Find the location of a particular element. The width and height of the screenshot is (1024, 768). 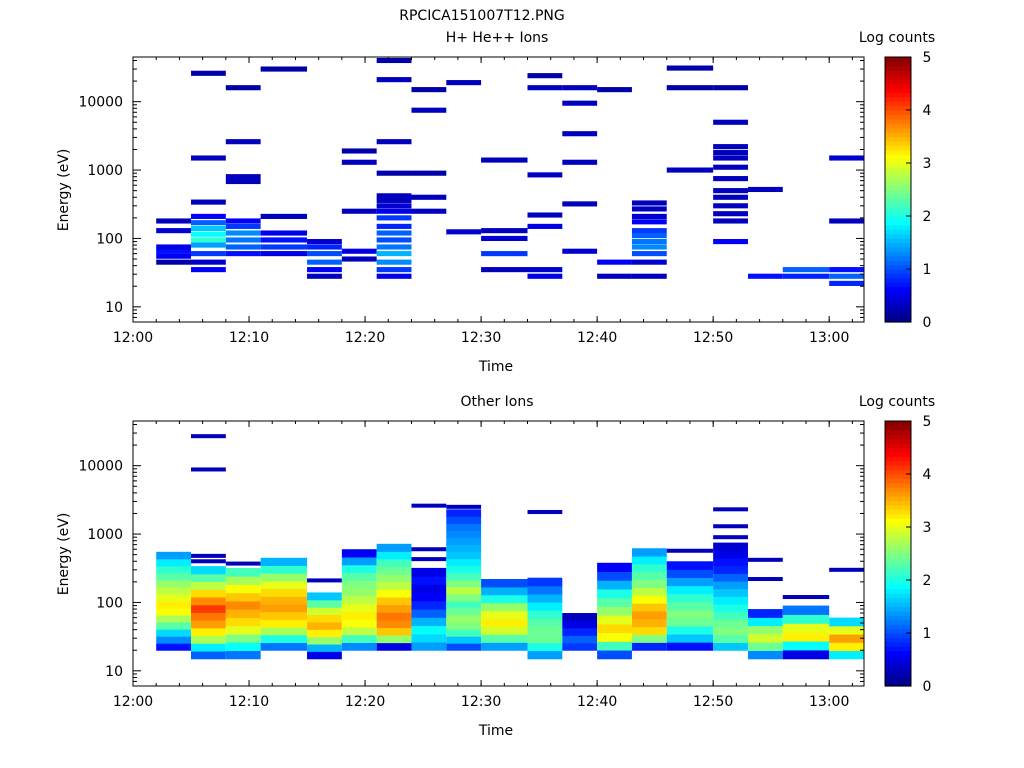

colorbar-label: Log counts is located at coordinates (897, 402).